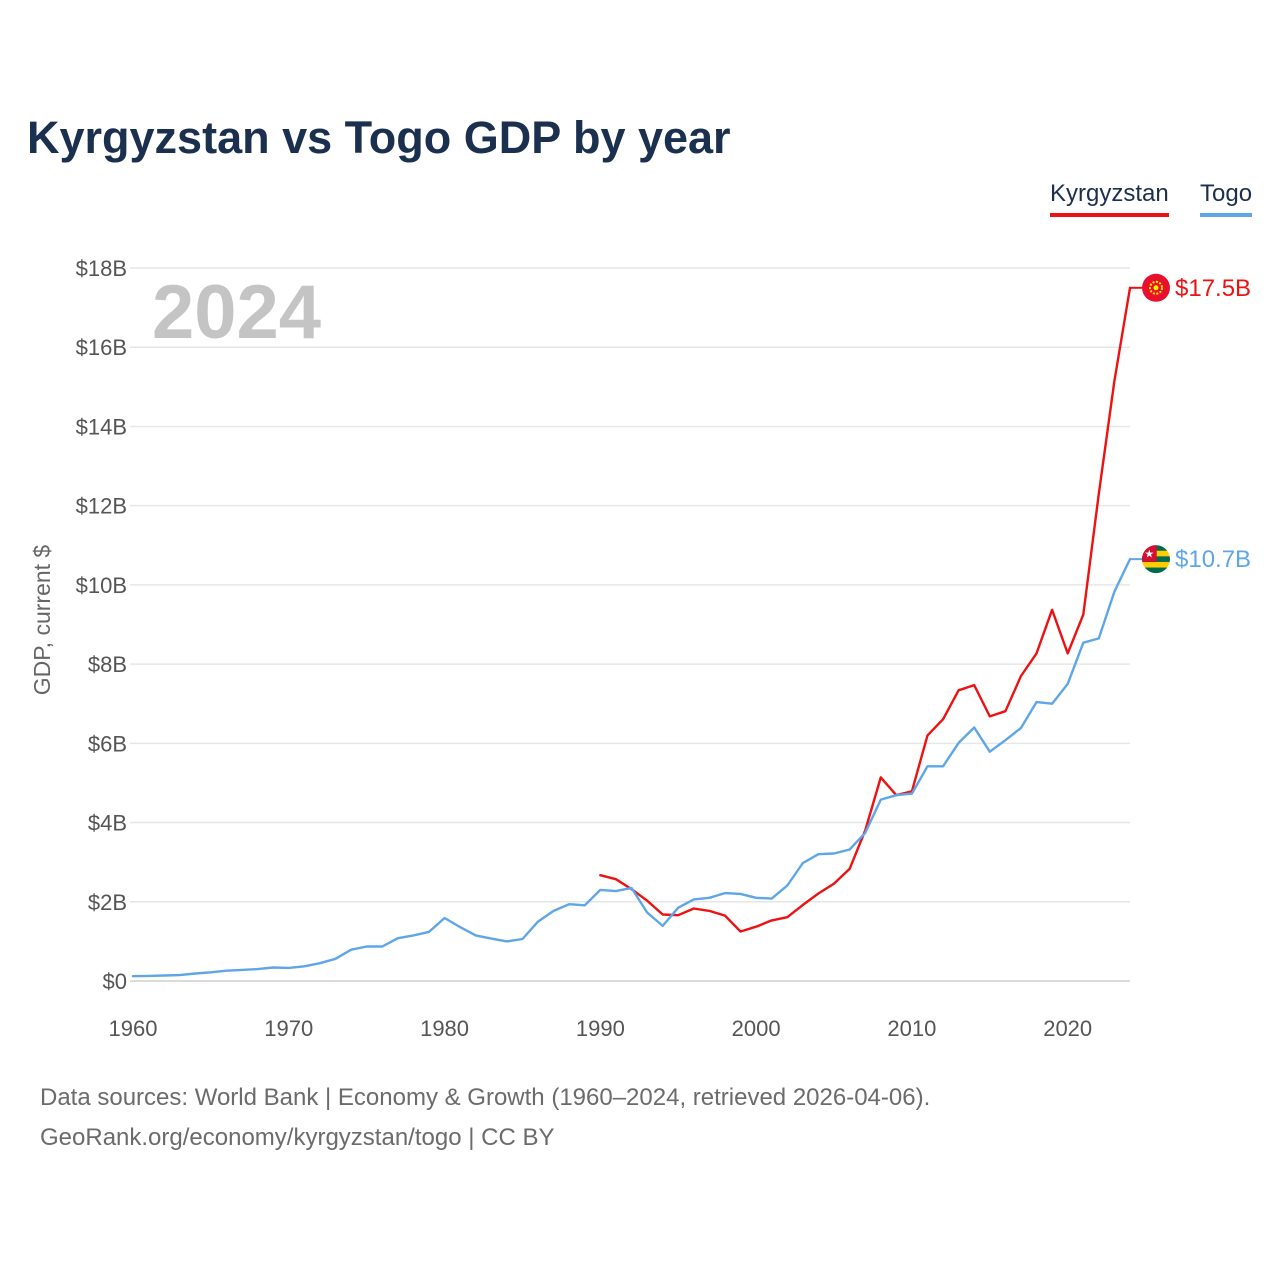 This screenshot has height=1280, width=1280. What do you see at coordinates (1213, 559) in the screenshot?
I see `end-value-label-togo: $10.7B` at bounding box center [1213, 559].